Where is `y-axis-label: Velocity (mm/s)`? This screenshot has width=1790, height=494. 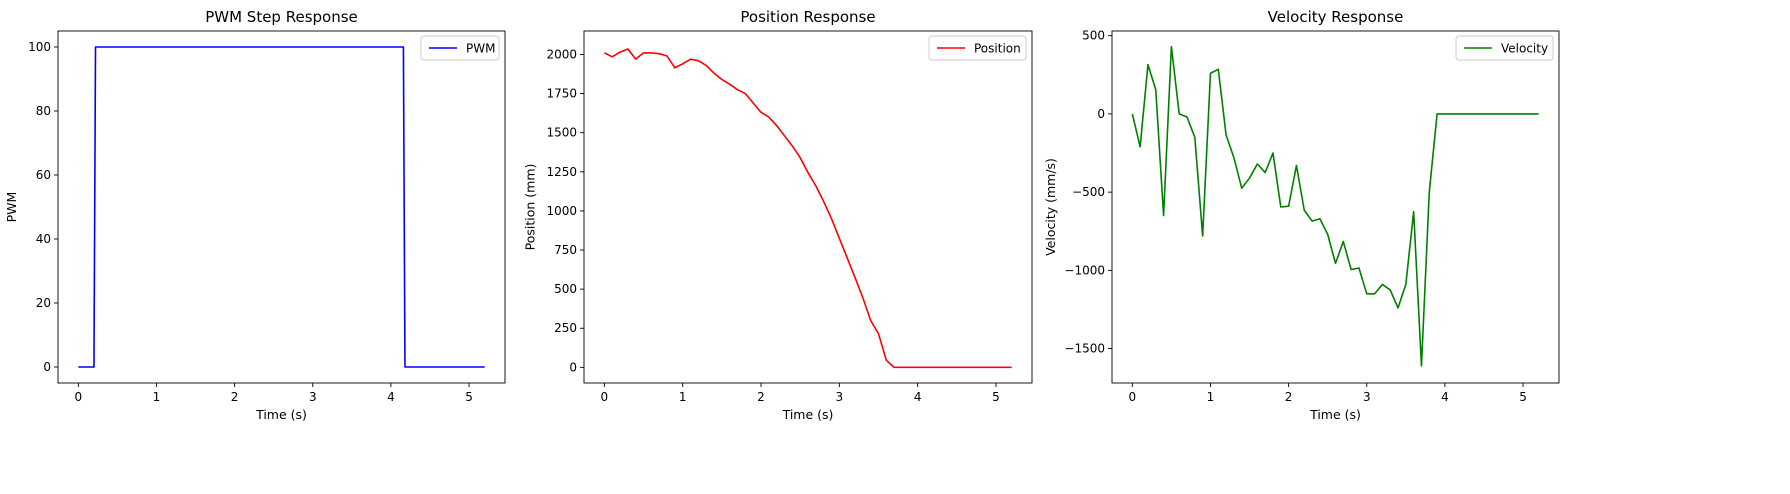
y-axis-label: Velocity (mm/s) is located at coordinates (1050, 207).